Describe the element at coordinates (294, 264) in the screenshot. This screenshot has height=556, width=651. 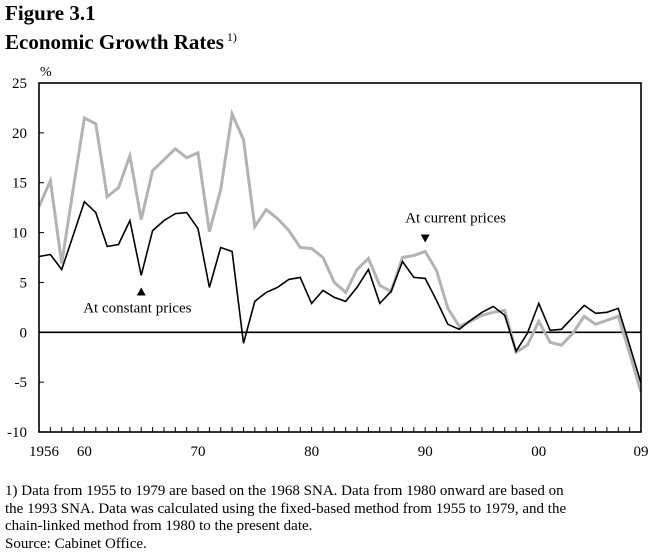
I see `annotations: At current prices At constant prices` at that location.